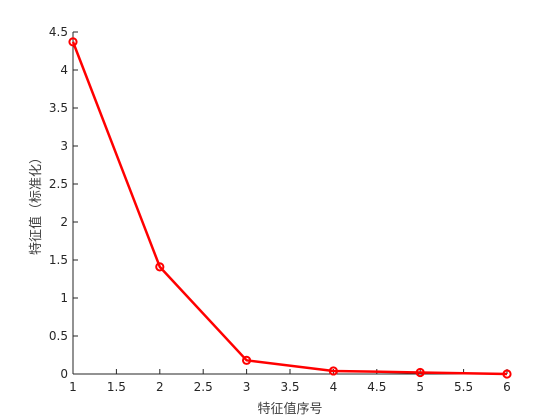  What do you see at coordinates (64, 374) in the screenshot?
I see `y-tick-label: 0` at bounding box center [64, 374].